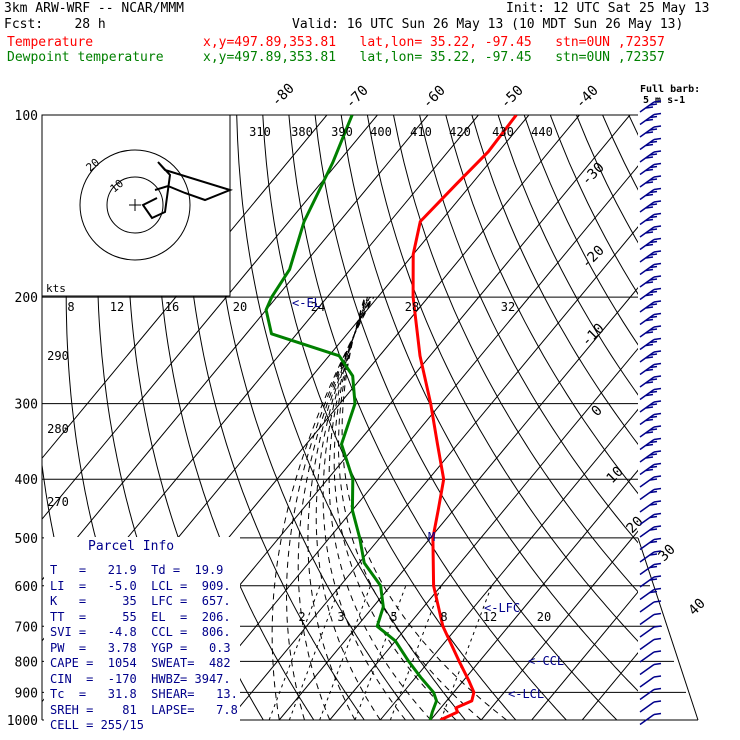 The image size is (740, 740). I want to click on pressure-tick-label: 200, so click(26, 298).